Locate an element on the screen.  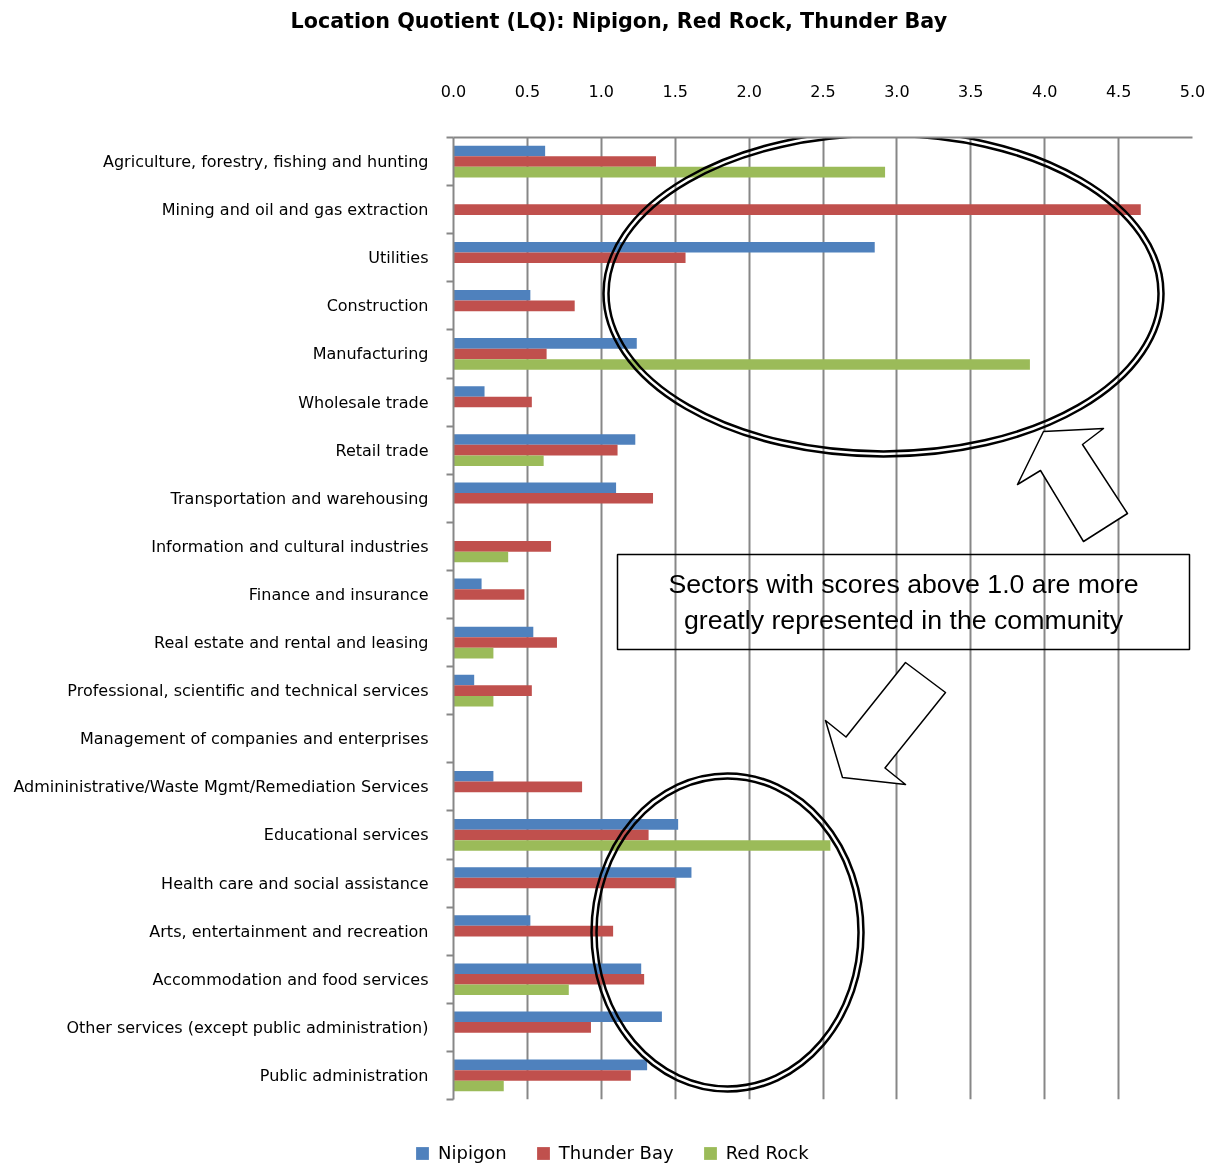
y-tick-label: Health care and social assistance is located at coordinates (295, 883).